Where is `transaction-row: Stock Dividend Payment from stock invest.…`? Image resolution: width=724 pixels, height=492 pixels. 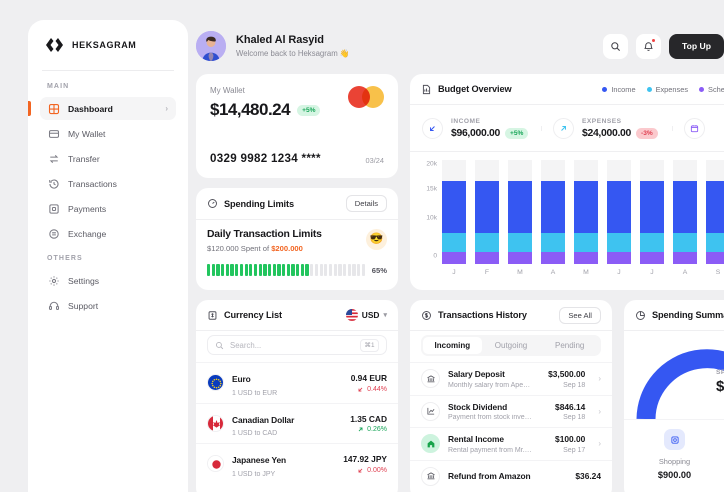
transaction-row: Stock Dividend Payment from stock invest.… is located at coordinates (511, 411).